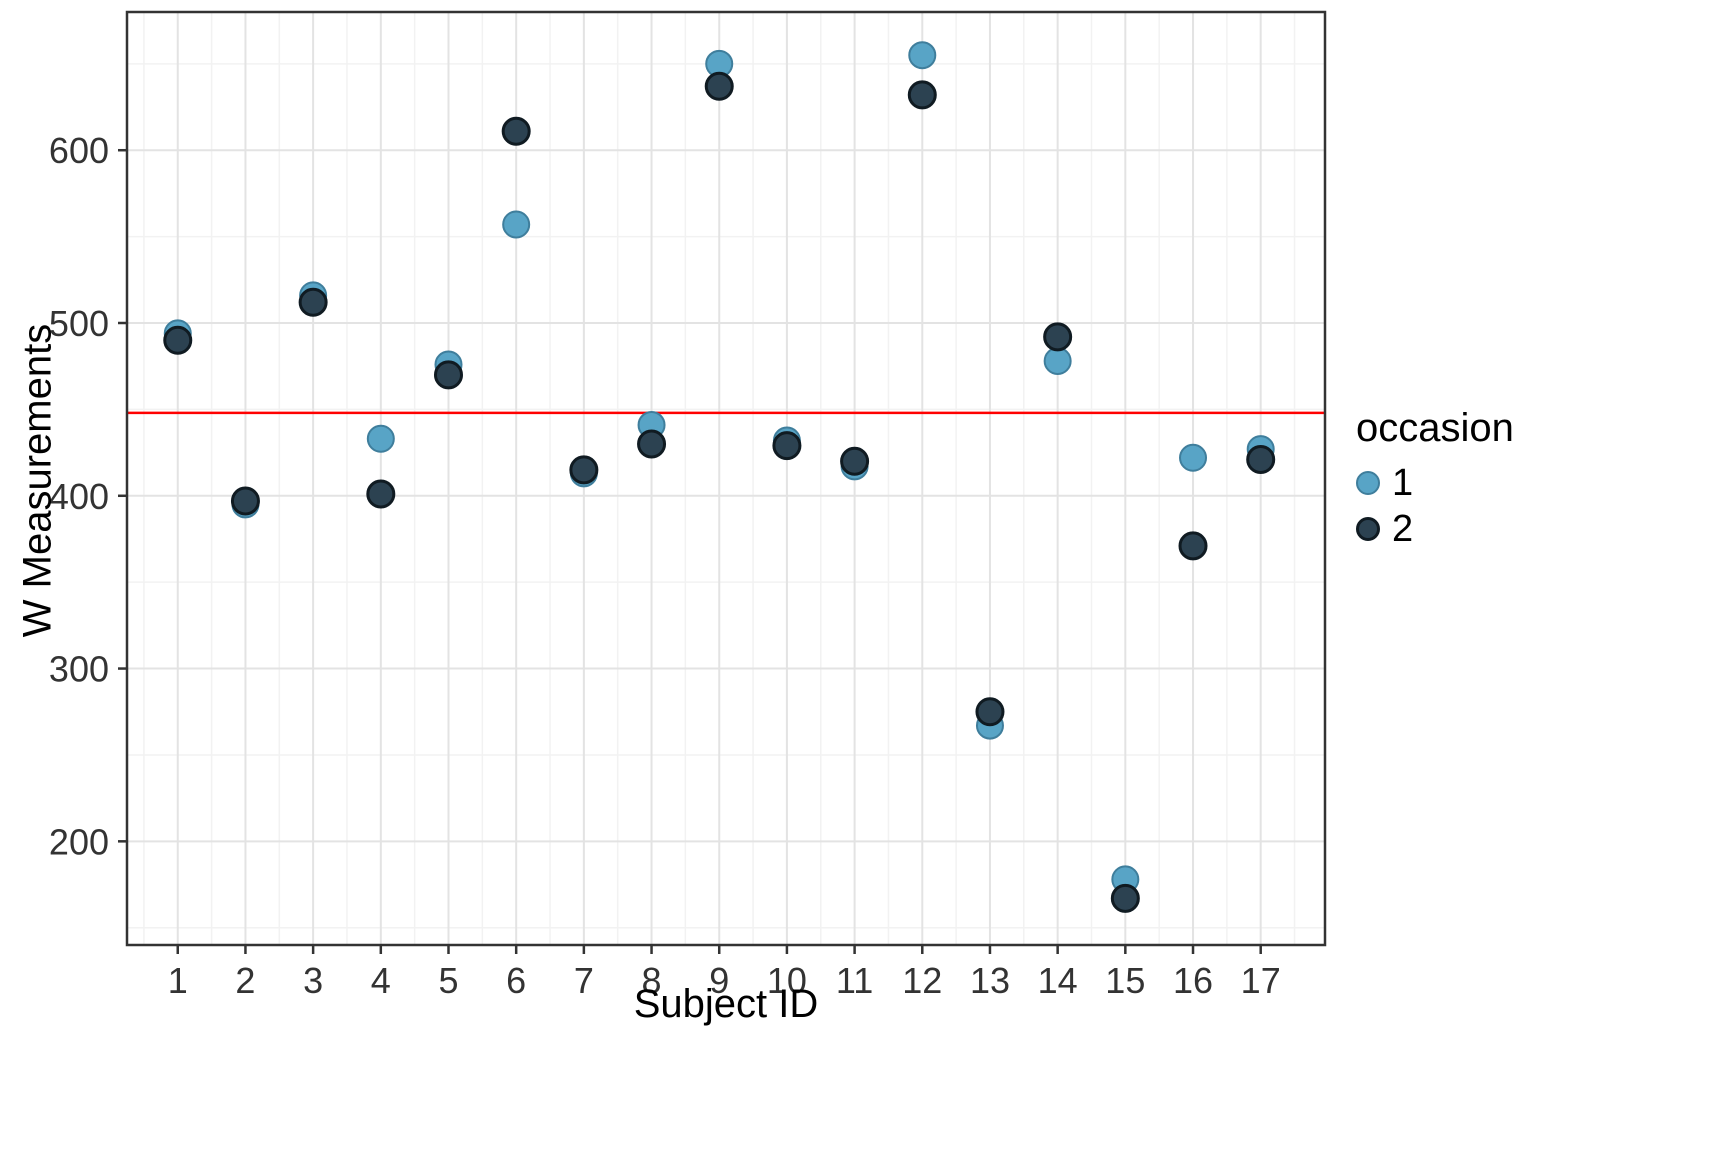  I want to click on legend-label-occasion-2: 2, so click(1403, 529).